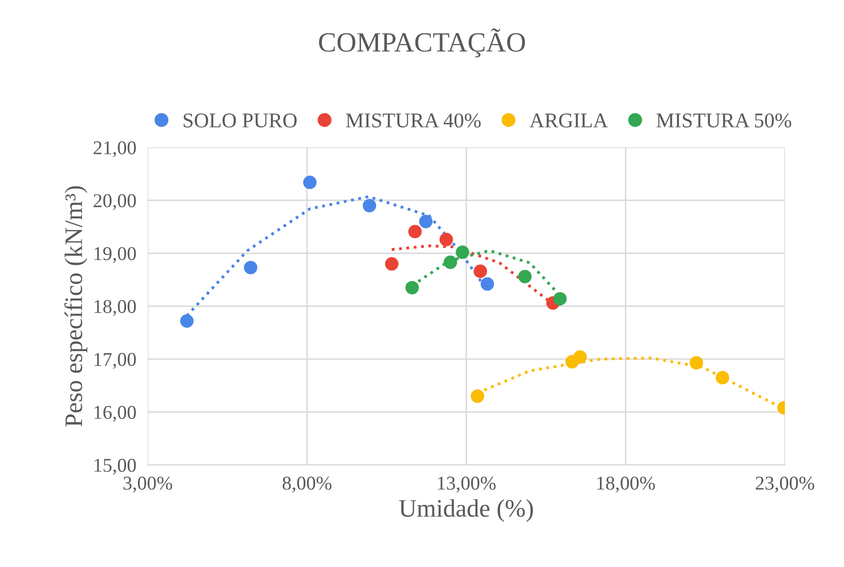  What do you see at coordinates (467, 484) in the screenshot?
I see `x-tick-label: 13,00%` at bounding box center [467, 484].